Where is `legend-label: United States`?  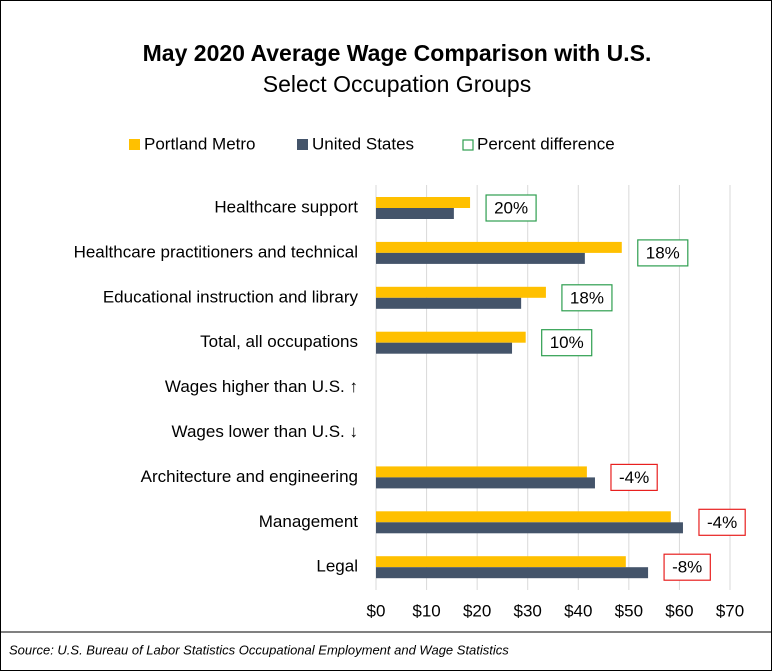 legend-label: United States is located at coordinates (363, 143).